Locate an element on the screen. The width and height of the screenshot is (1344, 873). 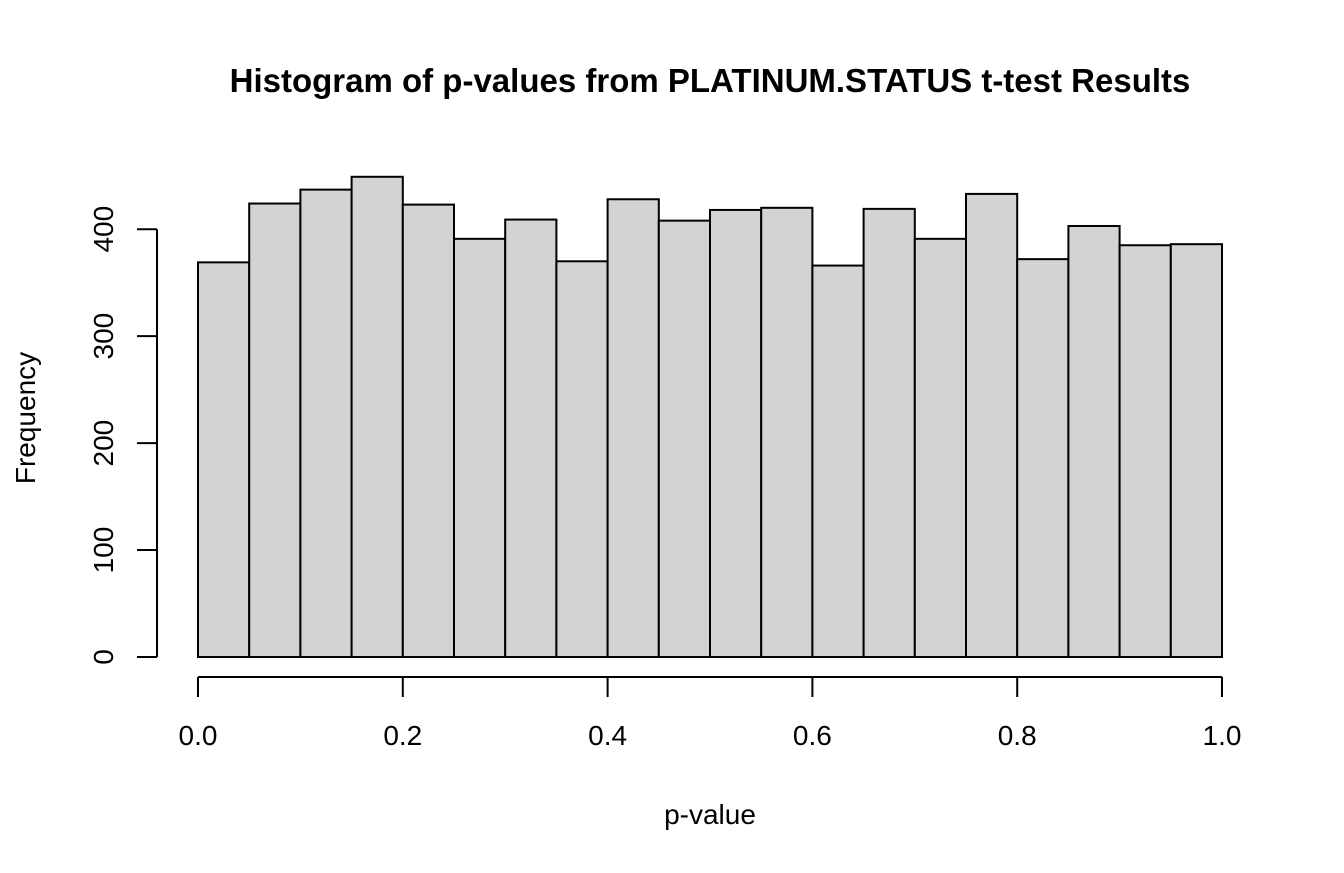
y-tick-label: 0 is located at coordinates (103, 657).